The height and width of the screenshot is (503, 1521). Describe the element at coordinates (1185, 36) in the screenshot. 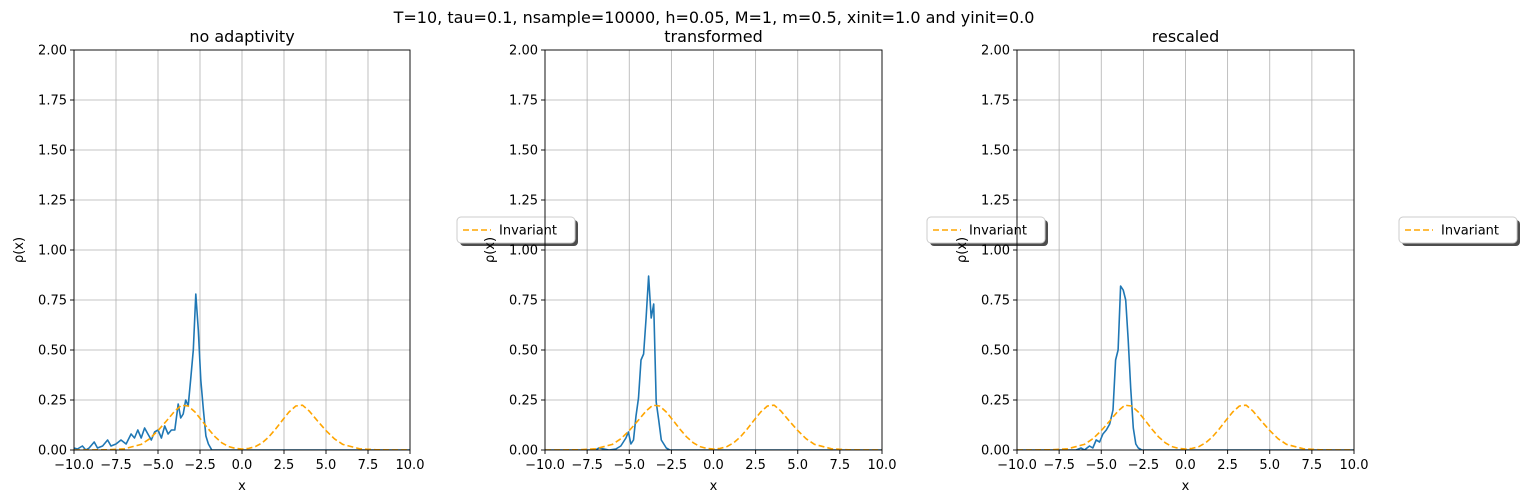

I see `panel-title: rescaled` at that location.